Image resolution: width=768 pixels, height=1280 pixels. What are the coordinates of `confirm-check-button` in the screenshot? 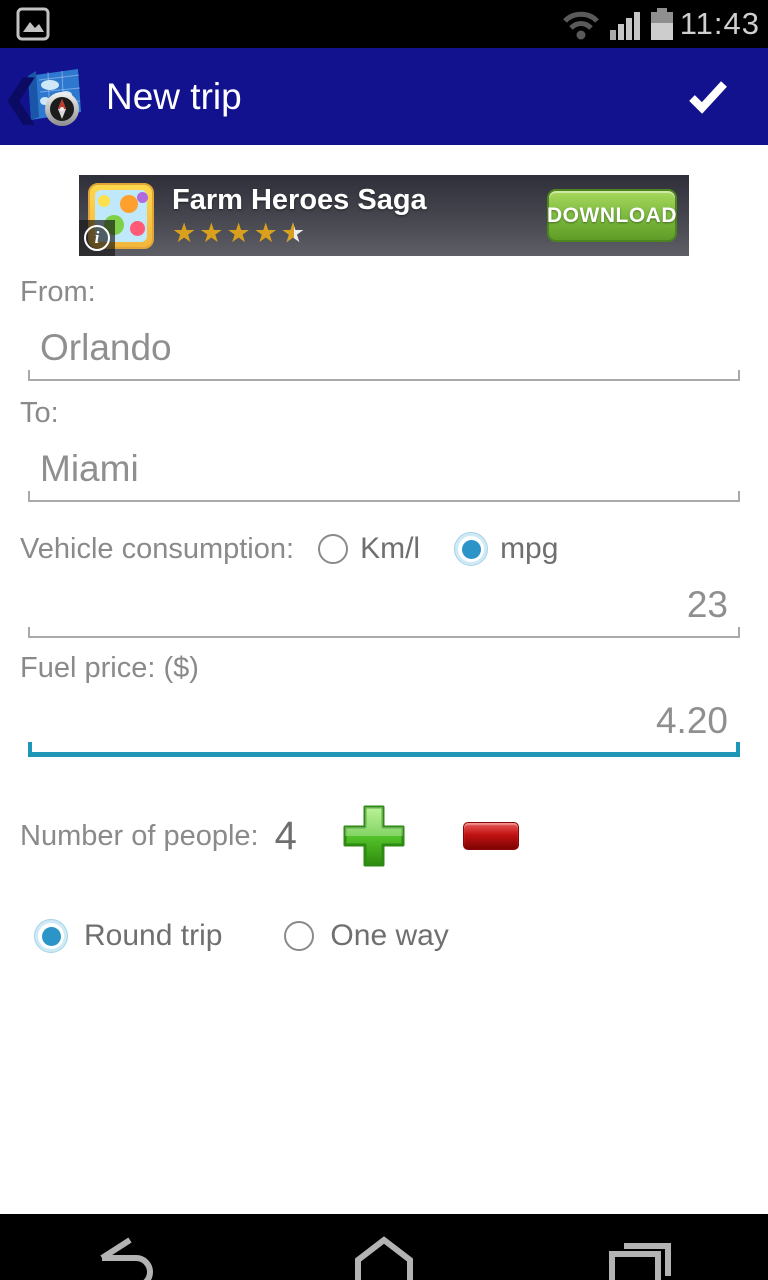 It's located at (708, 97).